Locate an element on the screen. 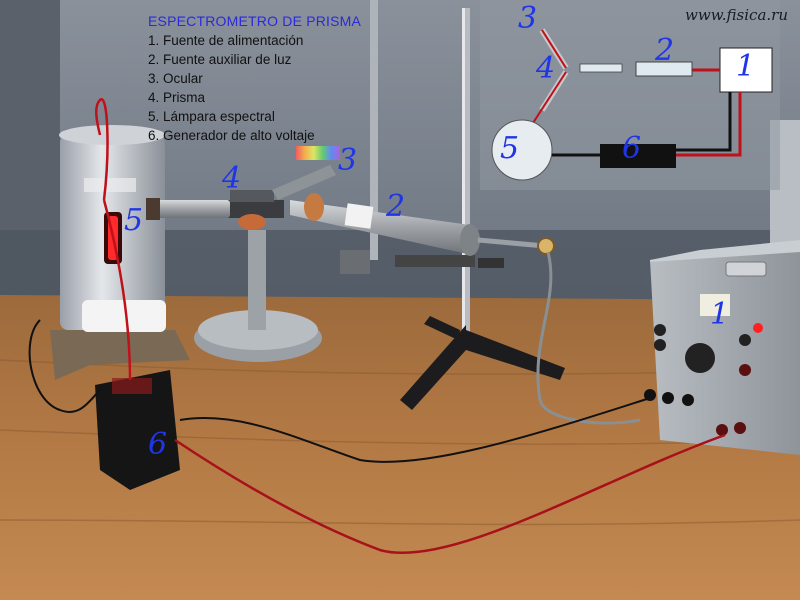 The height and width of the screenshot is (600, 800). legend-item: 5. Lámpara espectral is located at coordinates (211, 116).